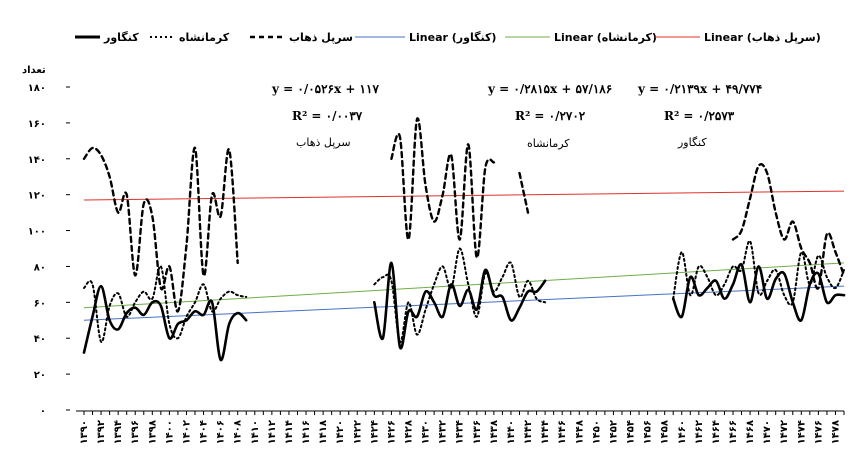 This screenshot has width=854, height=474. I want to click on equation-kermanshah: y = ۰/۲۸۱۵x + ۵۷/۱۸۶, so click(549, 89).